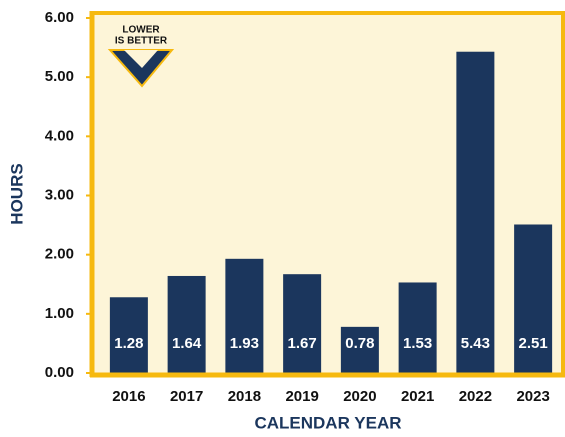 The image size is (565, 437). I want to click on y-tick-label: 5.00, so click(59, 76).